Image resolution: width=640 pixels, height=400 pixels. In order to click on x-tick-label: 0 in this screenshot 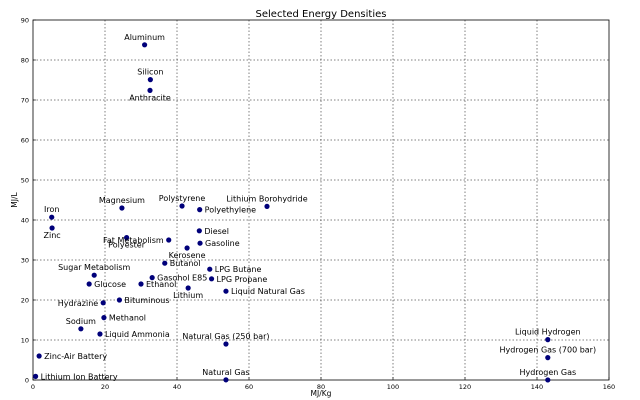, I will do `click(33, 387)`.